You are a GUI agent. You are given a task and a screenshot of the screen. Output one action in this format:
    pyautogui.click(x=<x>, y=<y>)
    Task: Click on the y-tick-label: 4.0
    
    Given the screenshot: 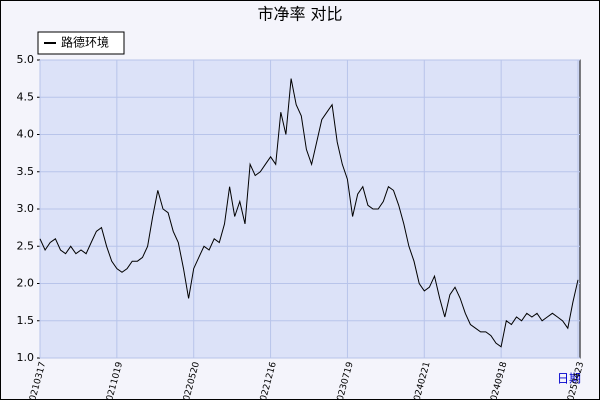 What is the action you would take?
    pyautogui.click(x=26, y=134)
    